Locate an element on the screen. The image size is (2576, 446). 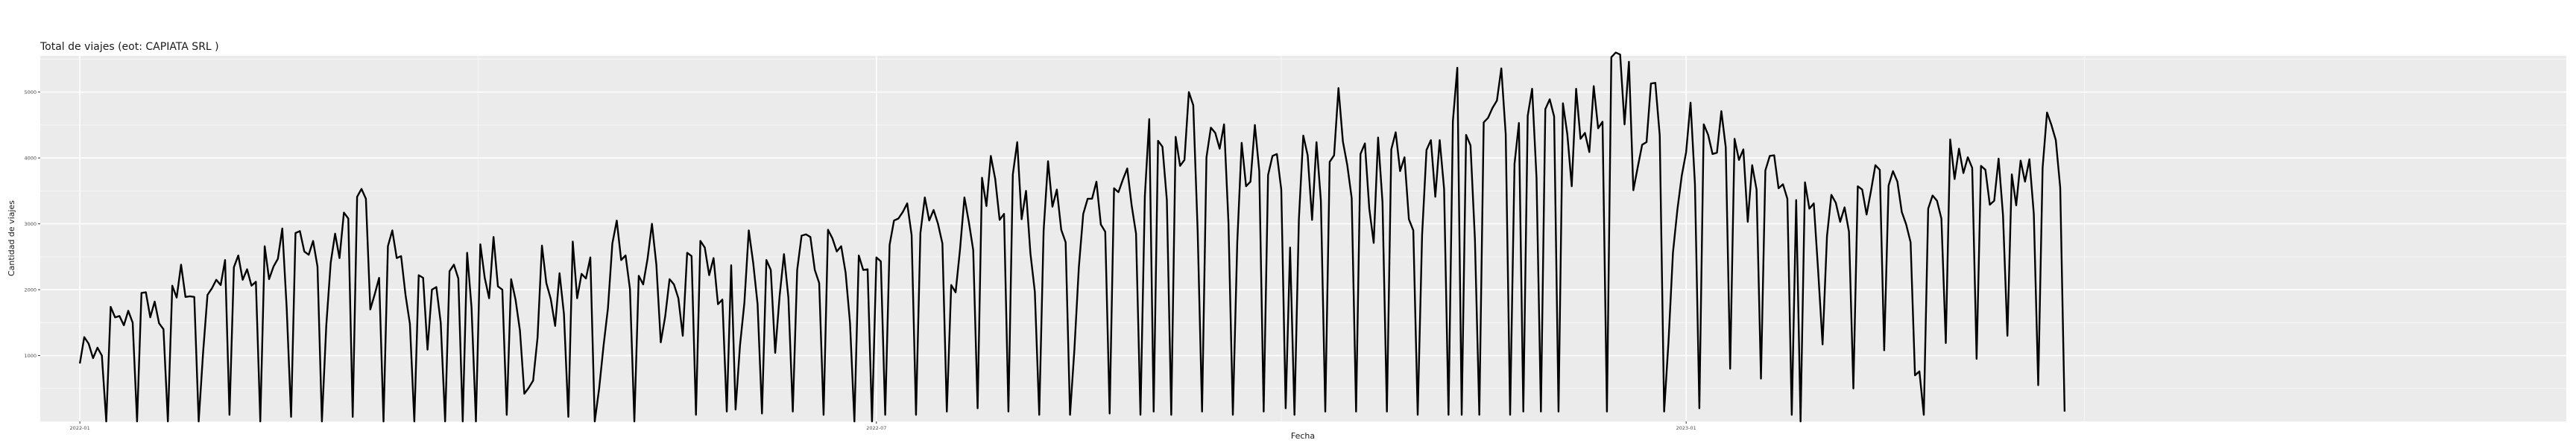
x-tick-label: 2023-01 is located at coordinates (1686, 428).